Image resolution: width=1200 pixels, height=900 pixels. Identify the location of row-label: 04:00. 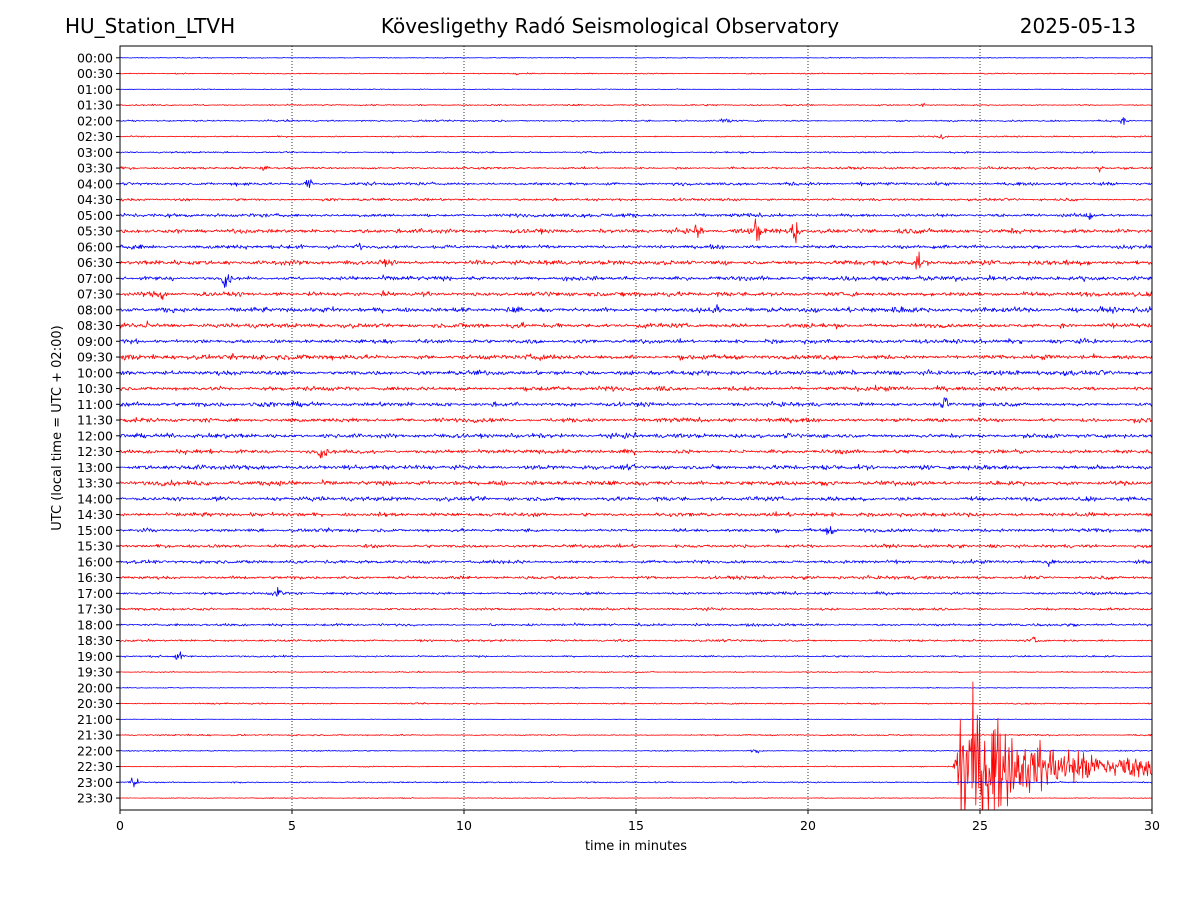
(95, 183).